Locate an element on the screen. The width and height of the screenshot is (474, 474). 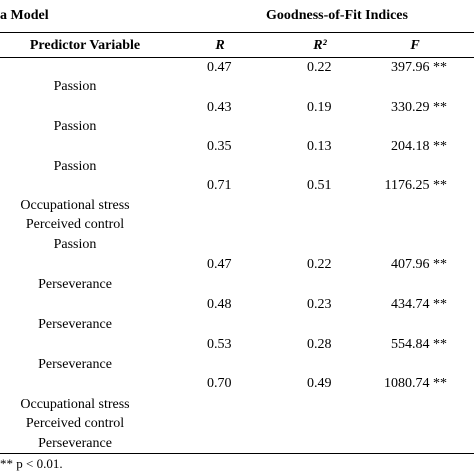
r2-value: 0.49 is located at coordinates (319, 383).